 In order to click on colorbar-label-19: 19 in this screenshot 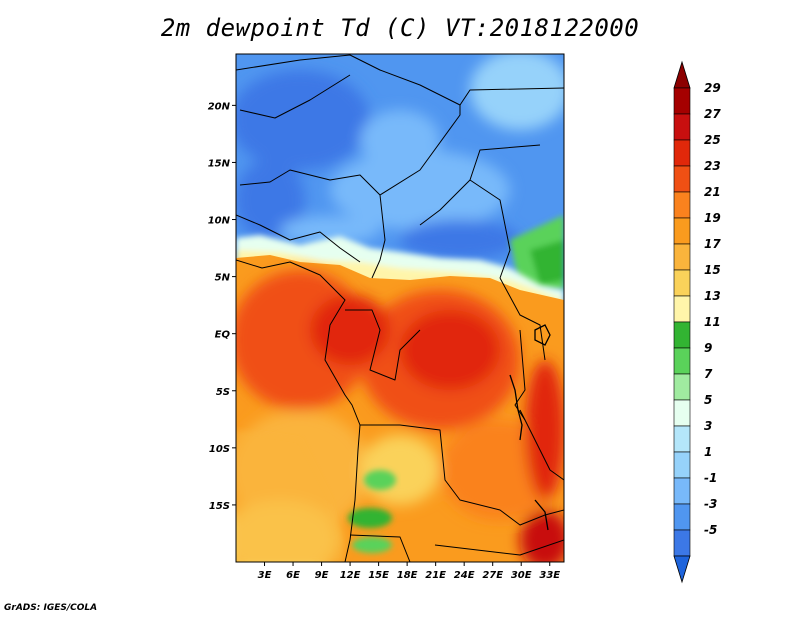, I will do `click(712, 218)`.